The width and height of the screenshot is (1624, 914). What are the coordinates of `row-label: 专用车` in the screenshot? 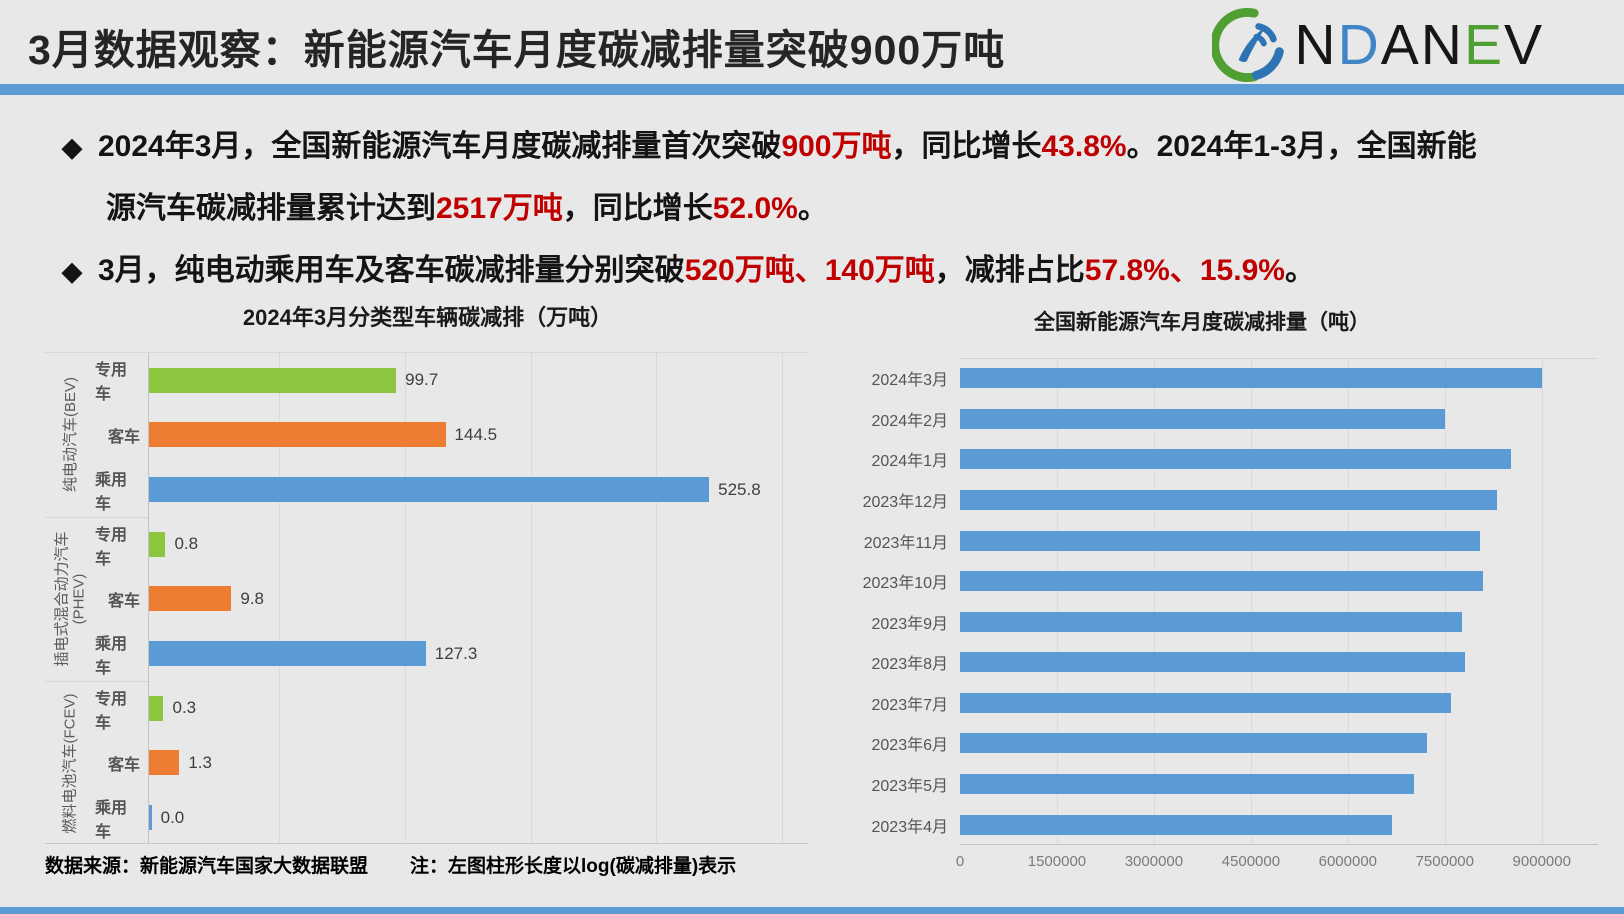 It's located at (111, 712).